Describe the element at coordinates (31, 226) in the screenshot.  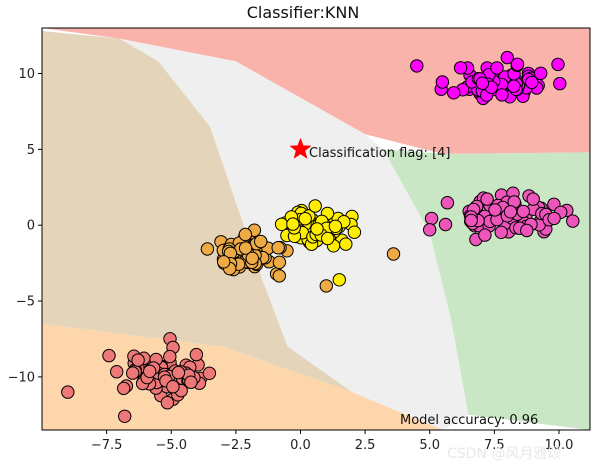
I see `y-tick-label: 0` at that location.